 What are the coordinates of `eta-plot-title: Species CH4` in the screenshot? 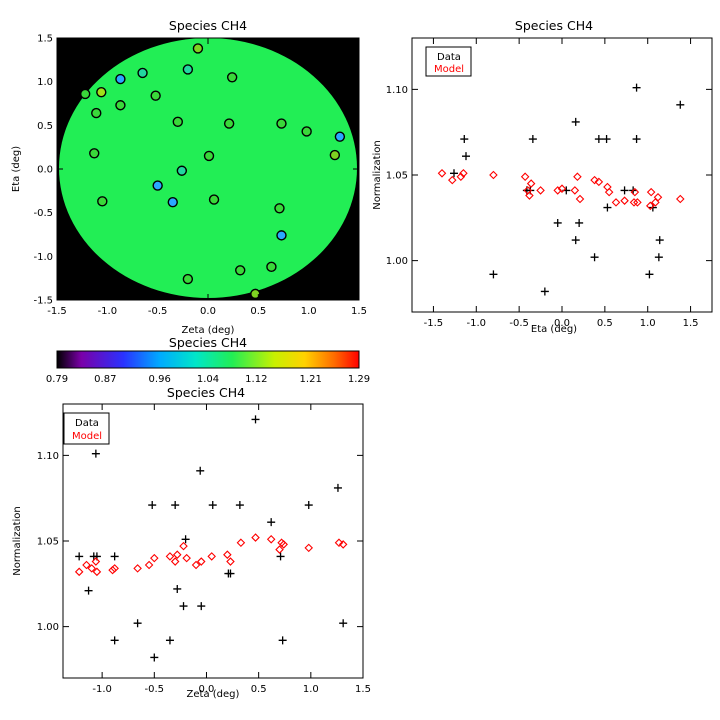 It's located at (554, 25).